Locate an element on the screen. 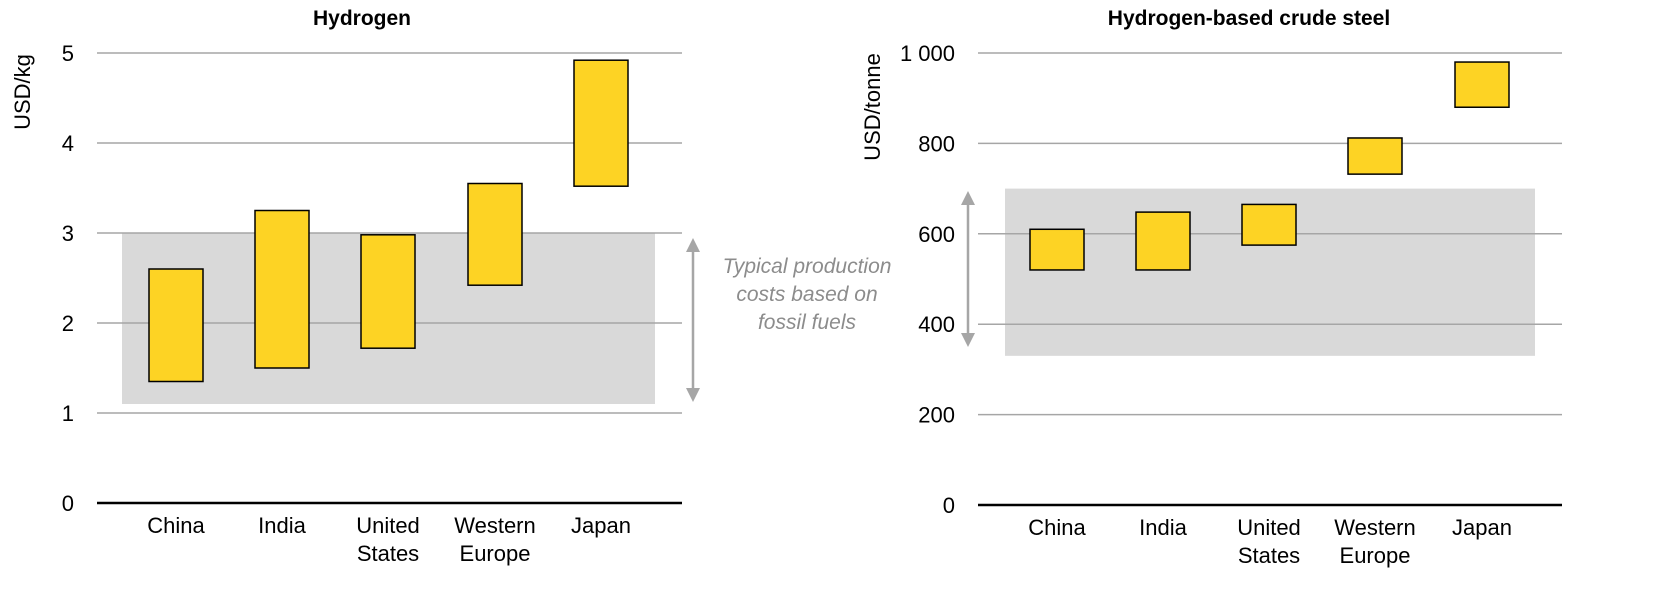 The width and height of the screenshot is (1657, 601). y-tick-label: 200 is located at coordinates (936, 415).